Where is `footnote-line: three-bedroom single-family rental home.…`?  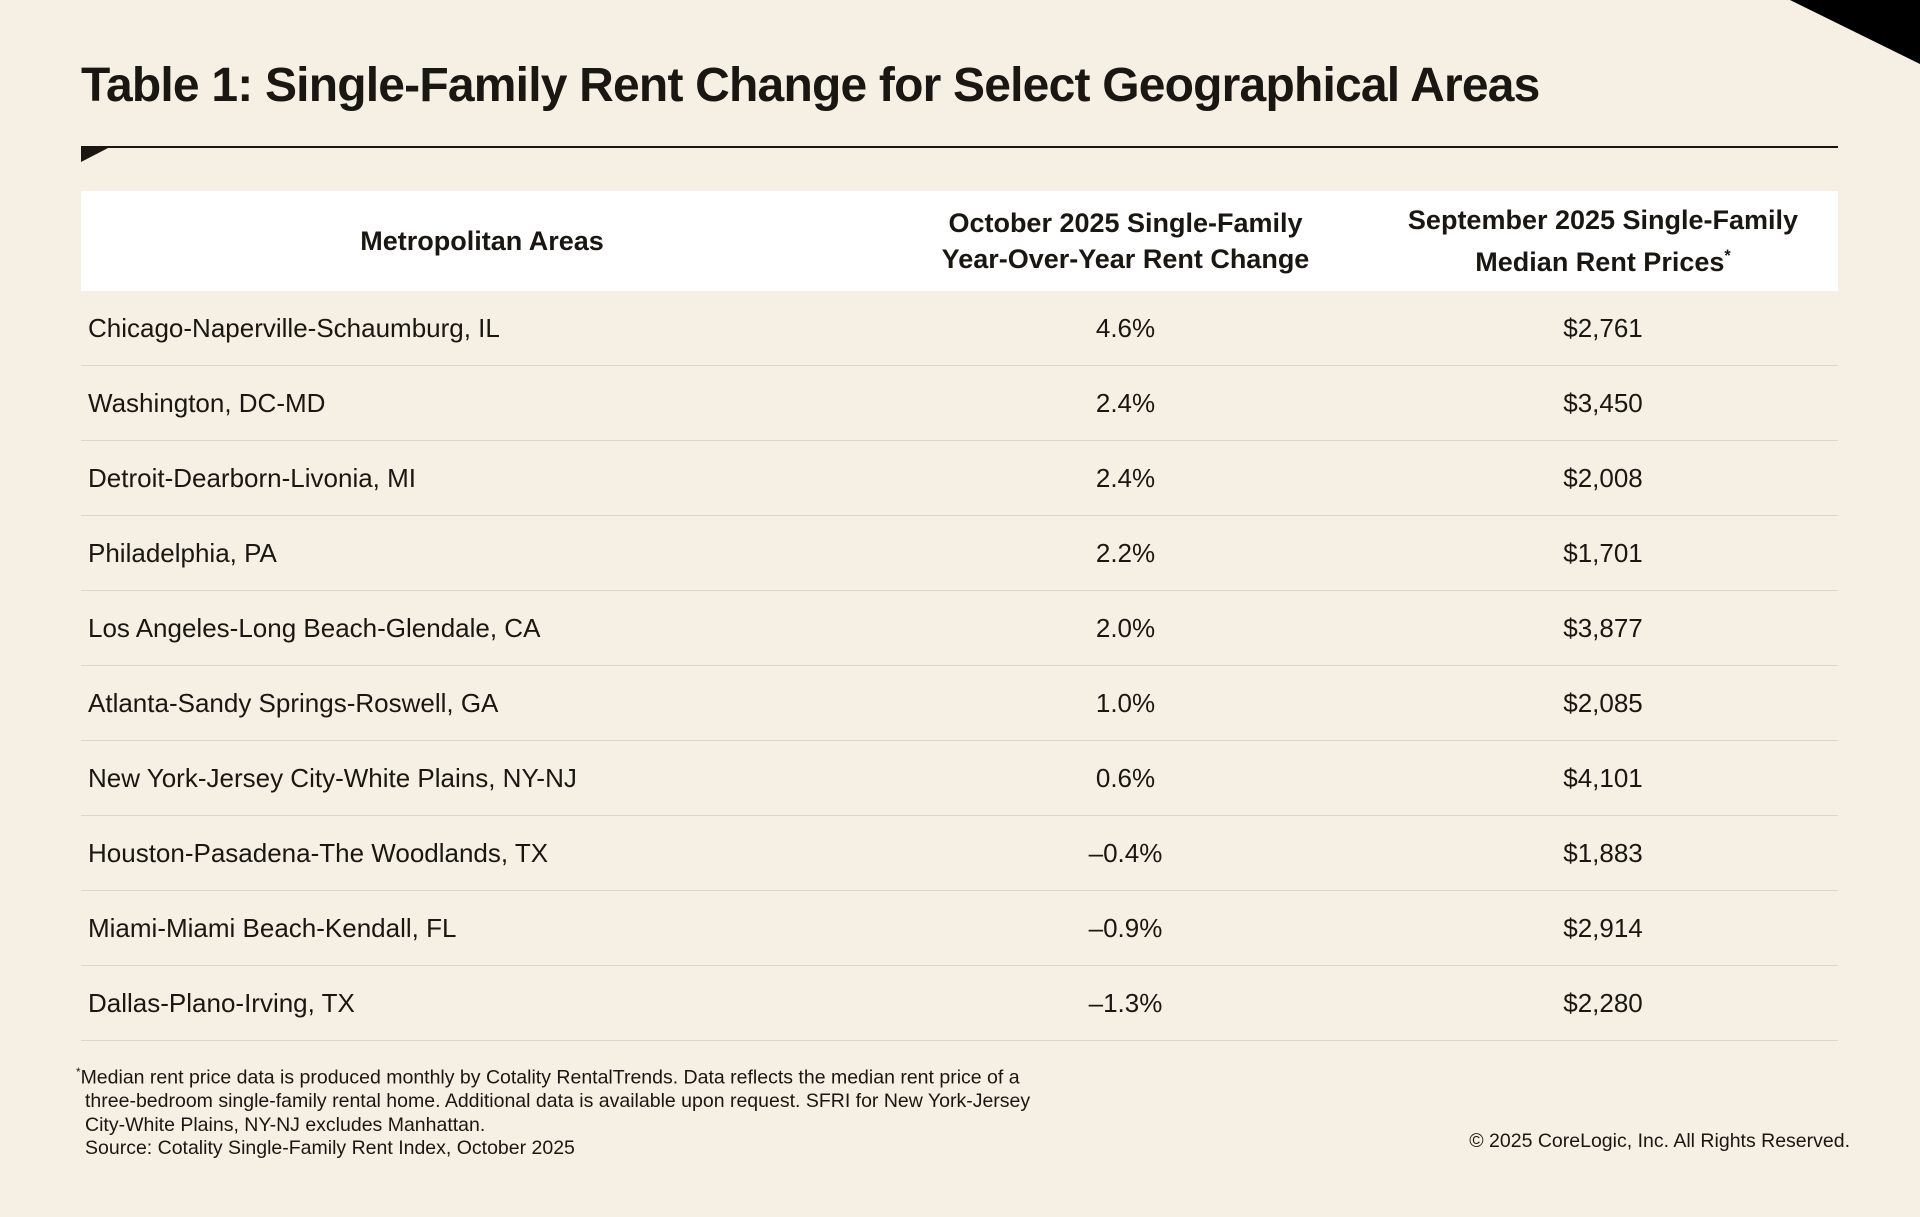
footnote-line: three-bedroom single-family rental home.… is located at coordinates (558, 1101).